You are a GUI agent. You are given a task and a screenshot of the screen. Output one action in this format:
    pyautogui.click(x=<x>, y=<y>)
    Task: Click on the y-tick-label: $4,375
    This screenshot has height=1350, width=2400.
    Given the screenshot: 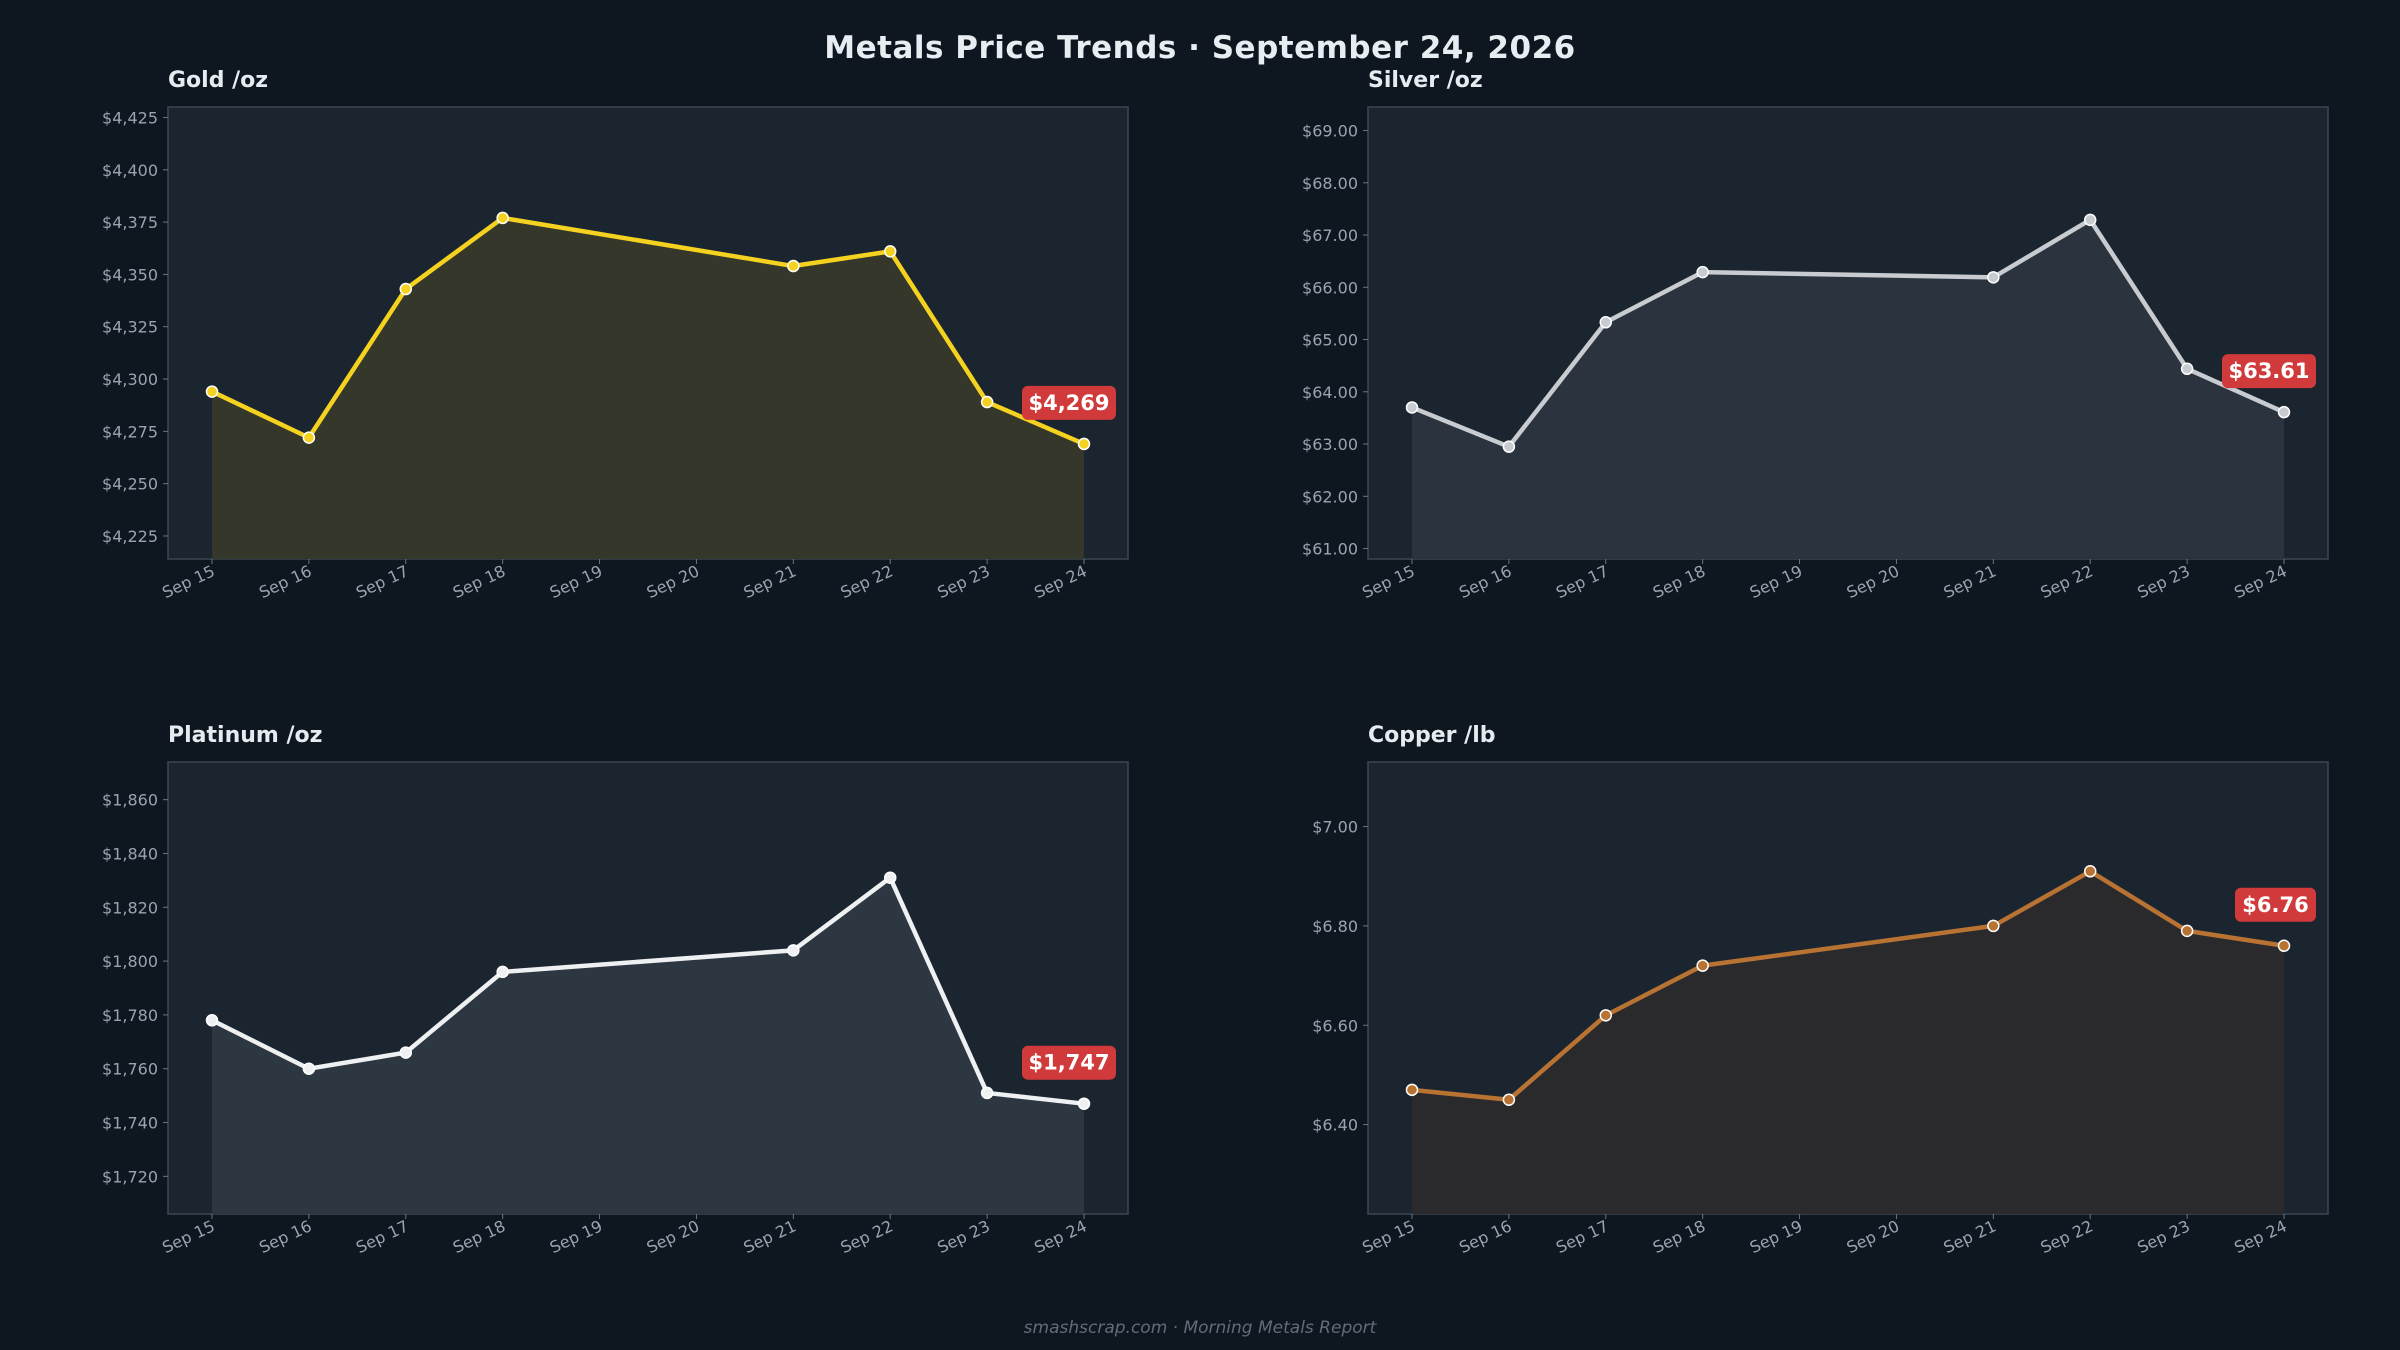 What is the action you would take?
    pyautogui.click(x=130, y=222)
    